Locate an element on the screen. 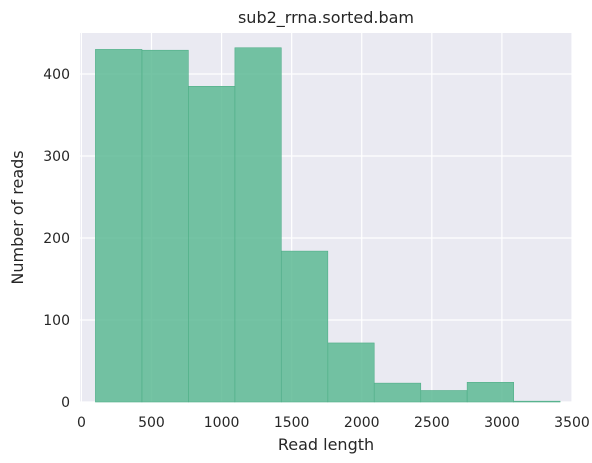 Image resolution: width=592 pixels, height=463 pixels. x-tick-label: 500 is located at coordinates (151, 423).